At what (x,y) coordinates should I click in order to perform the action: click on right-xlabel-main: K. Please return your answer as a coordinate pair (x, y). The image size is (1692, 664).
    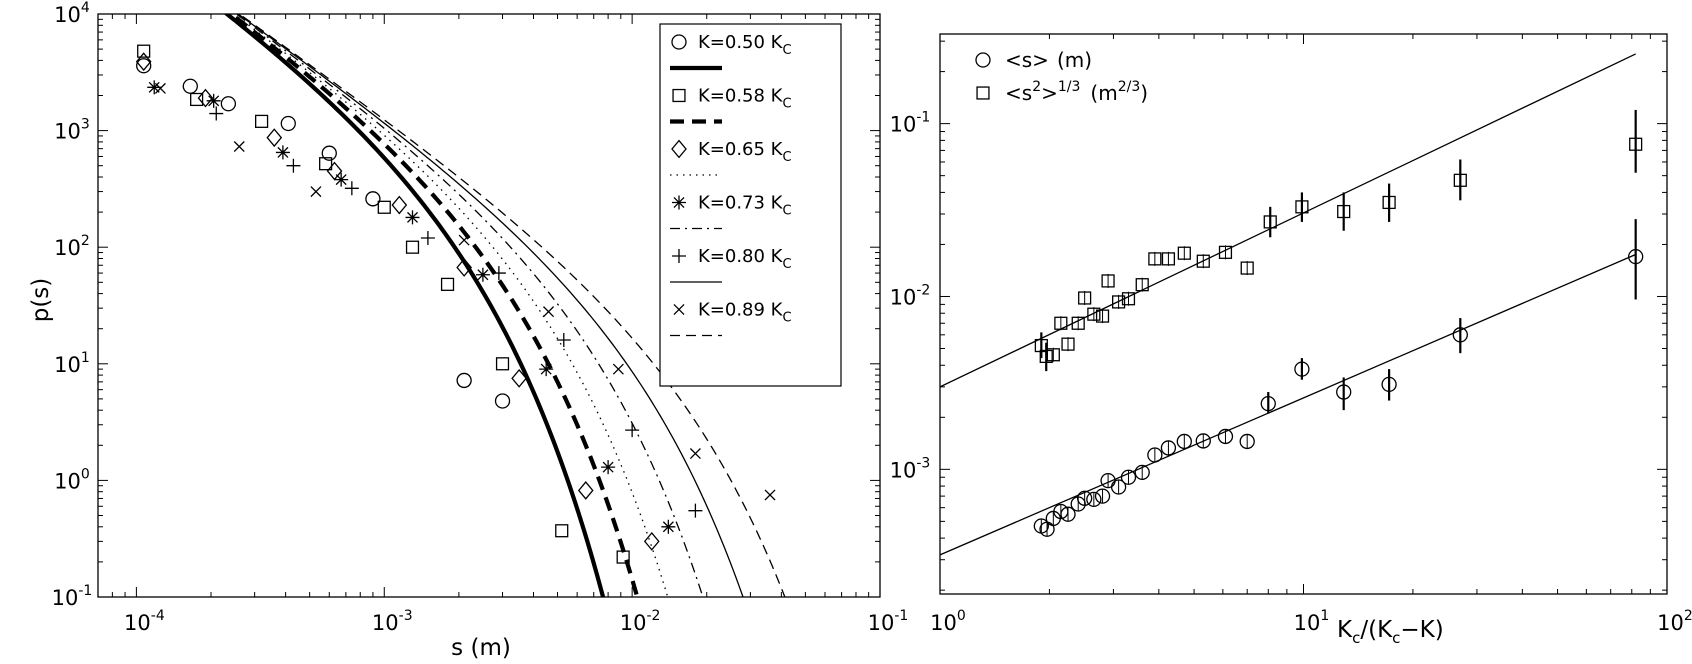
    Looking at the image, I should click on (1345, 630).